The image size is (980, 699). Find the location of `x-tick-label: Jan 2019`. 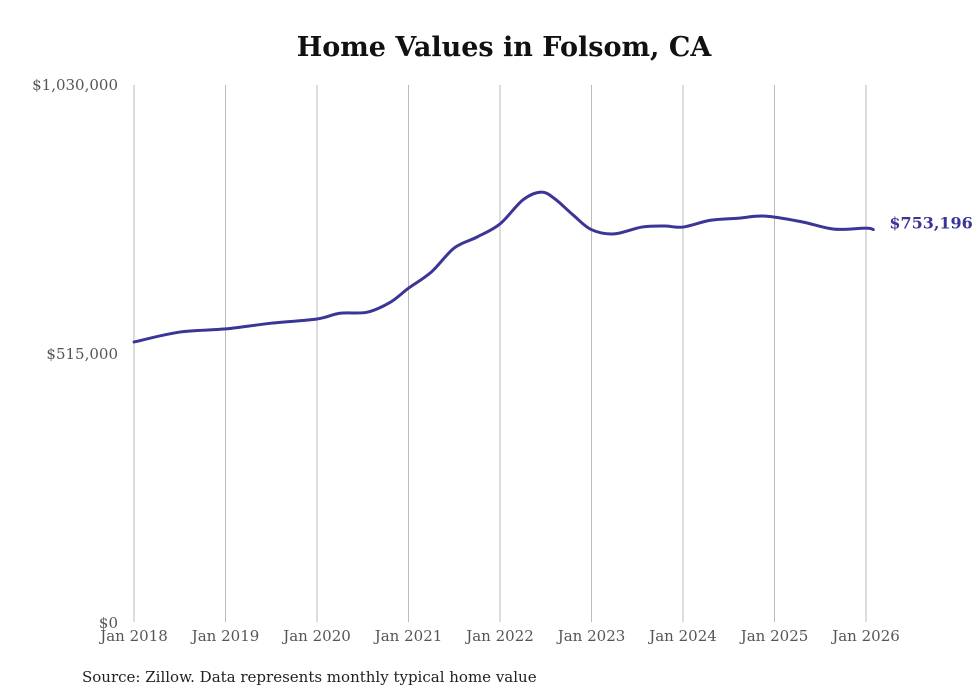

x-tick-label: Jan 2019 is located at coordinates (225, 636).